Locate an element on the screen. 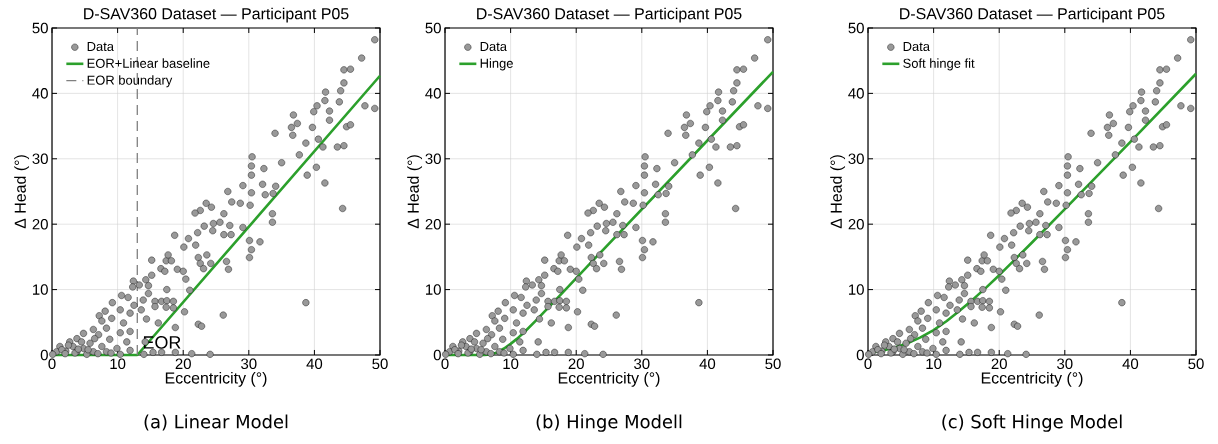 This screenshot has width=1218, height=444. legend-label: EOR+Linear baseline is located at coordinates (148, 63).